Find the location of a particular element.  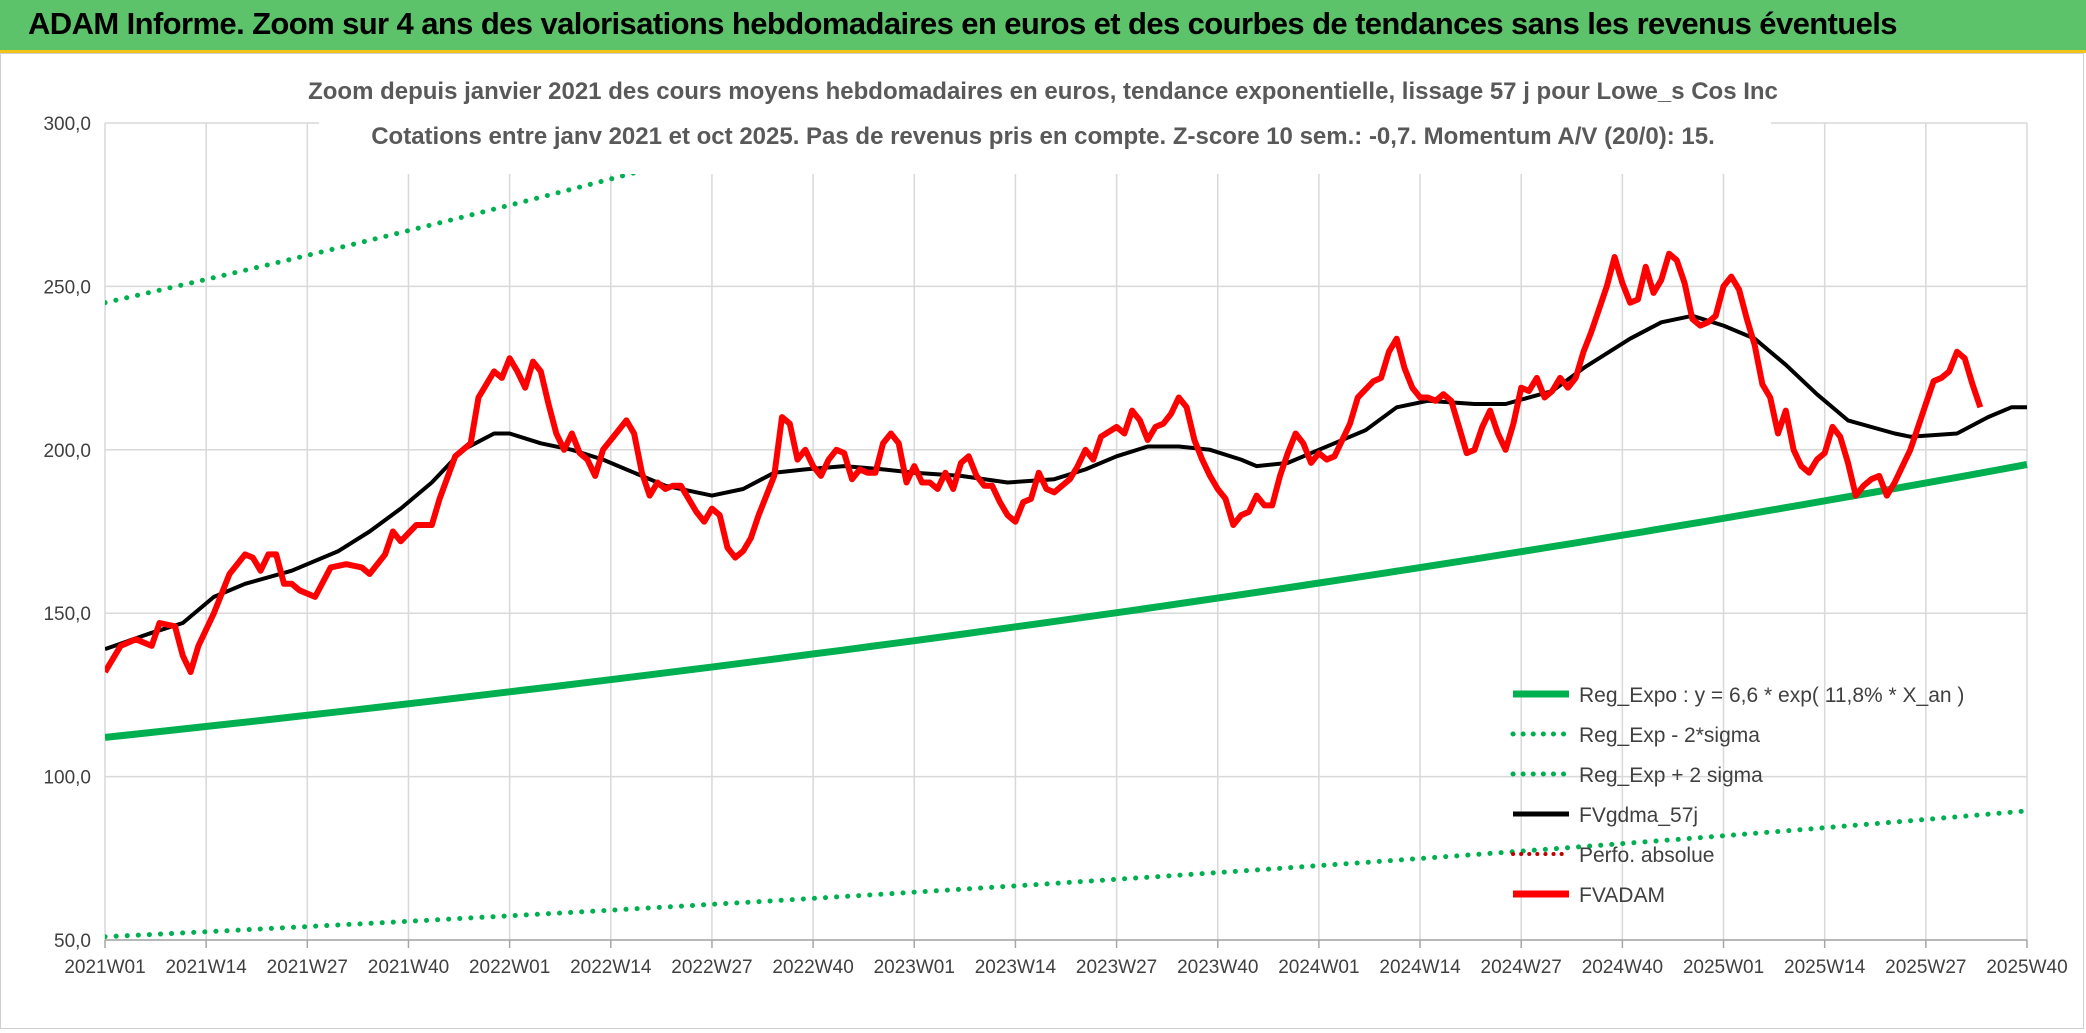

x-tick-label: 2025W01 is located at coordinates (1723, 967).